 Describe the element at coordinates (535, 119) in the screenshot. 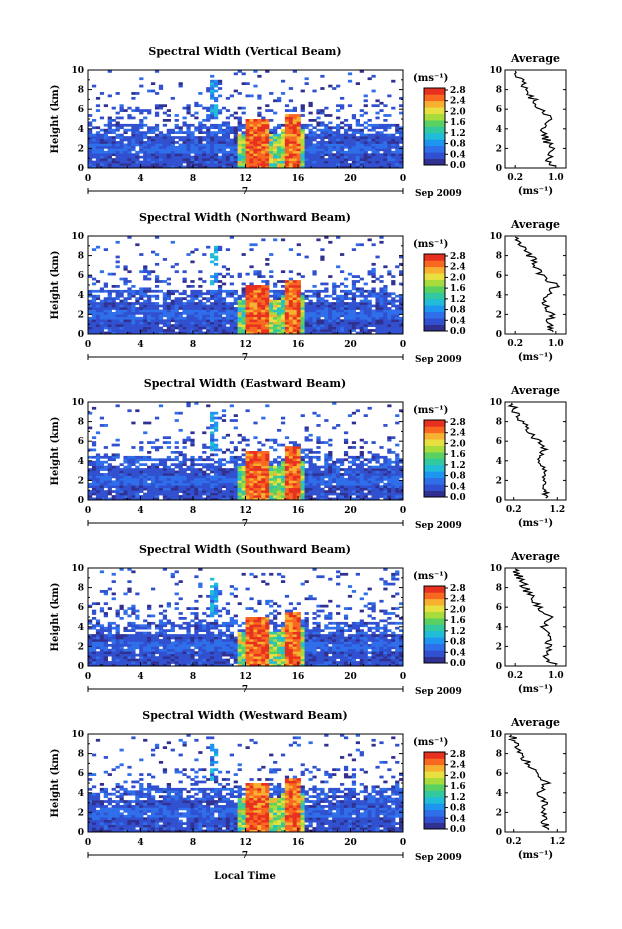

I see `average-frame` at that location.